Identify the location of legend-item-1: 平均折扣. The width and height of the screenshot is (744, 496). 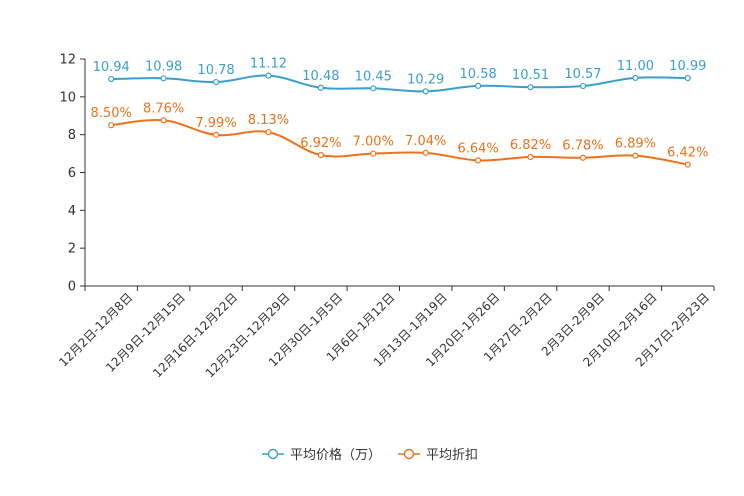
(438, 455).